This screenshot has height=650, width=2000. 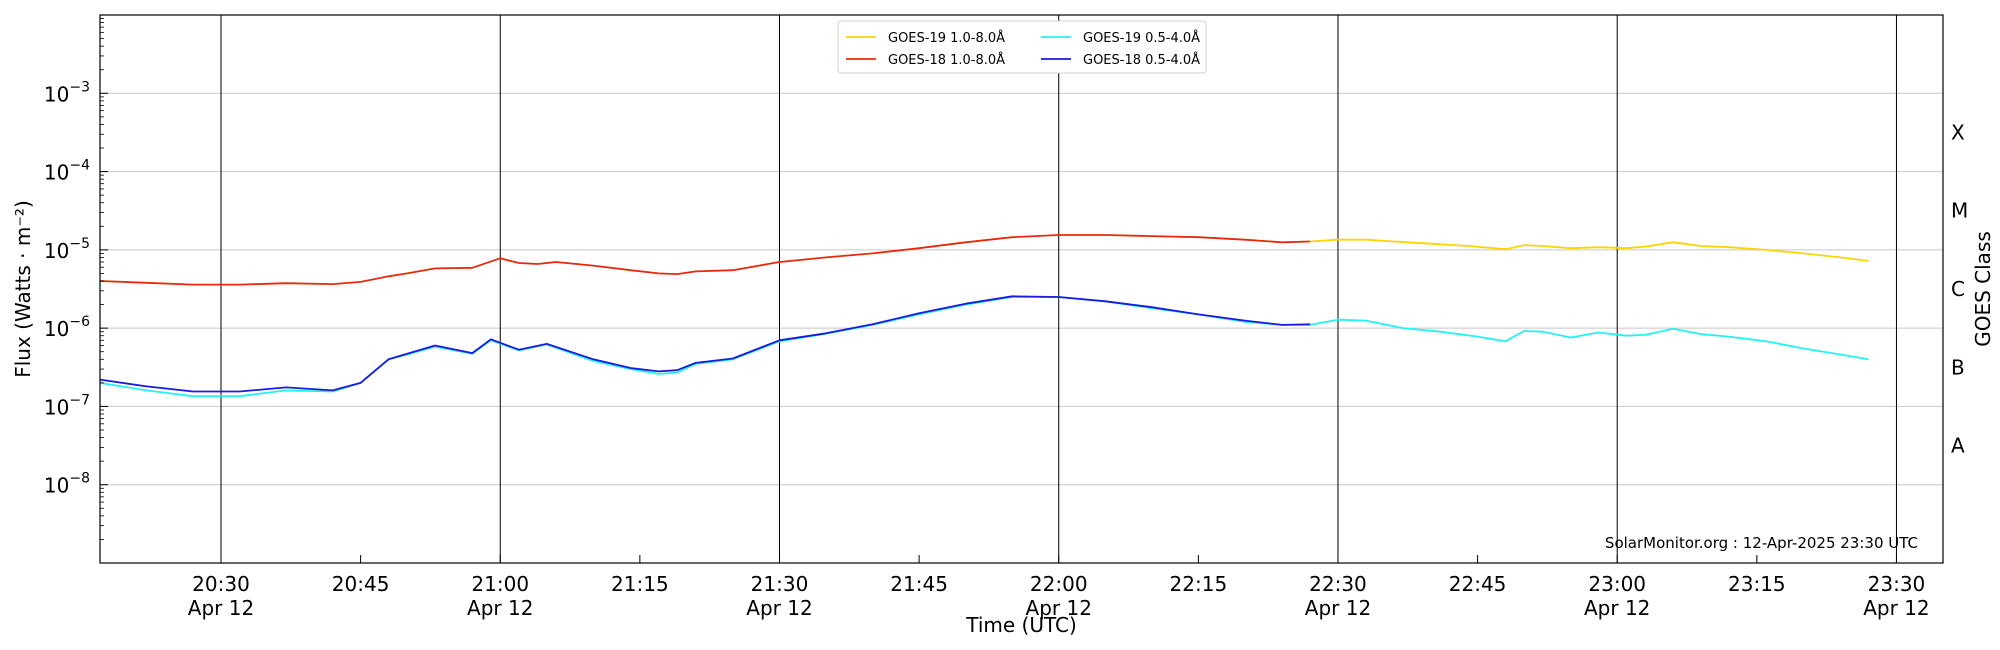 What do you see at coordinates (23, 289) in the screenshot?
I see `y-axis-label: Flux (Watts · m⁻²)` at bounding box center [23, 289].